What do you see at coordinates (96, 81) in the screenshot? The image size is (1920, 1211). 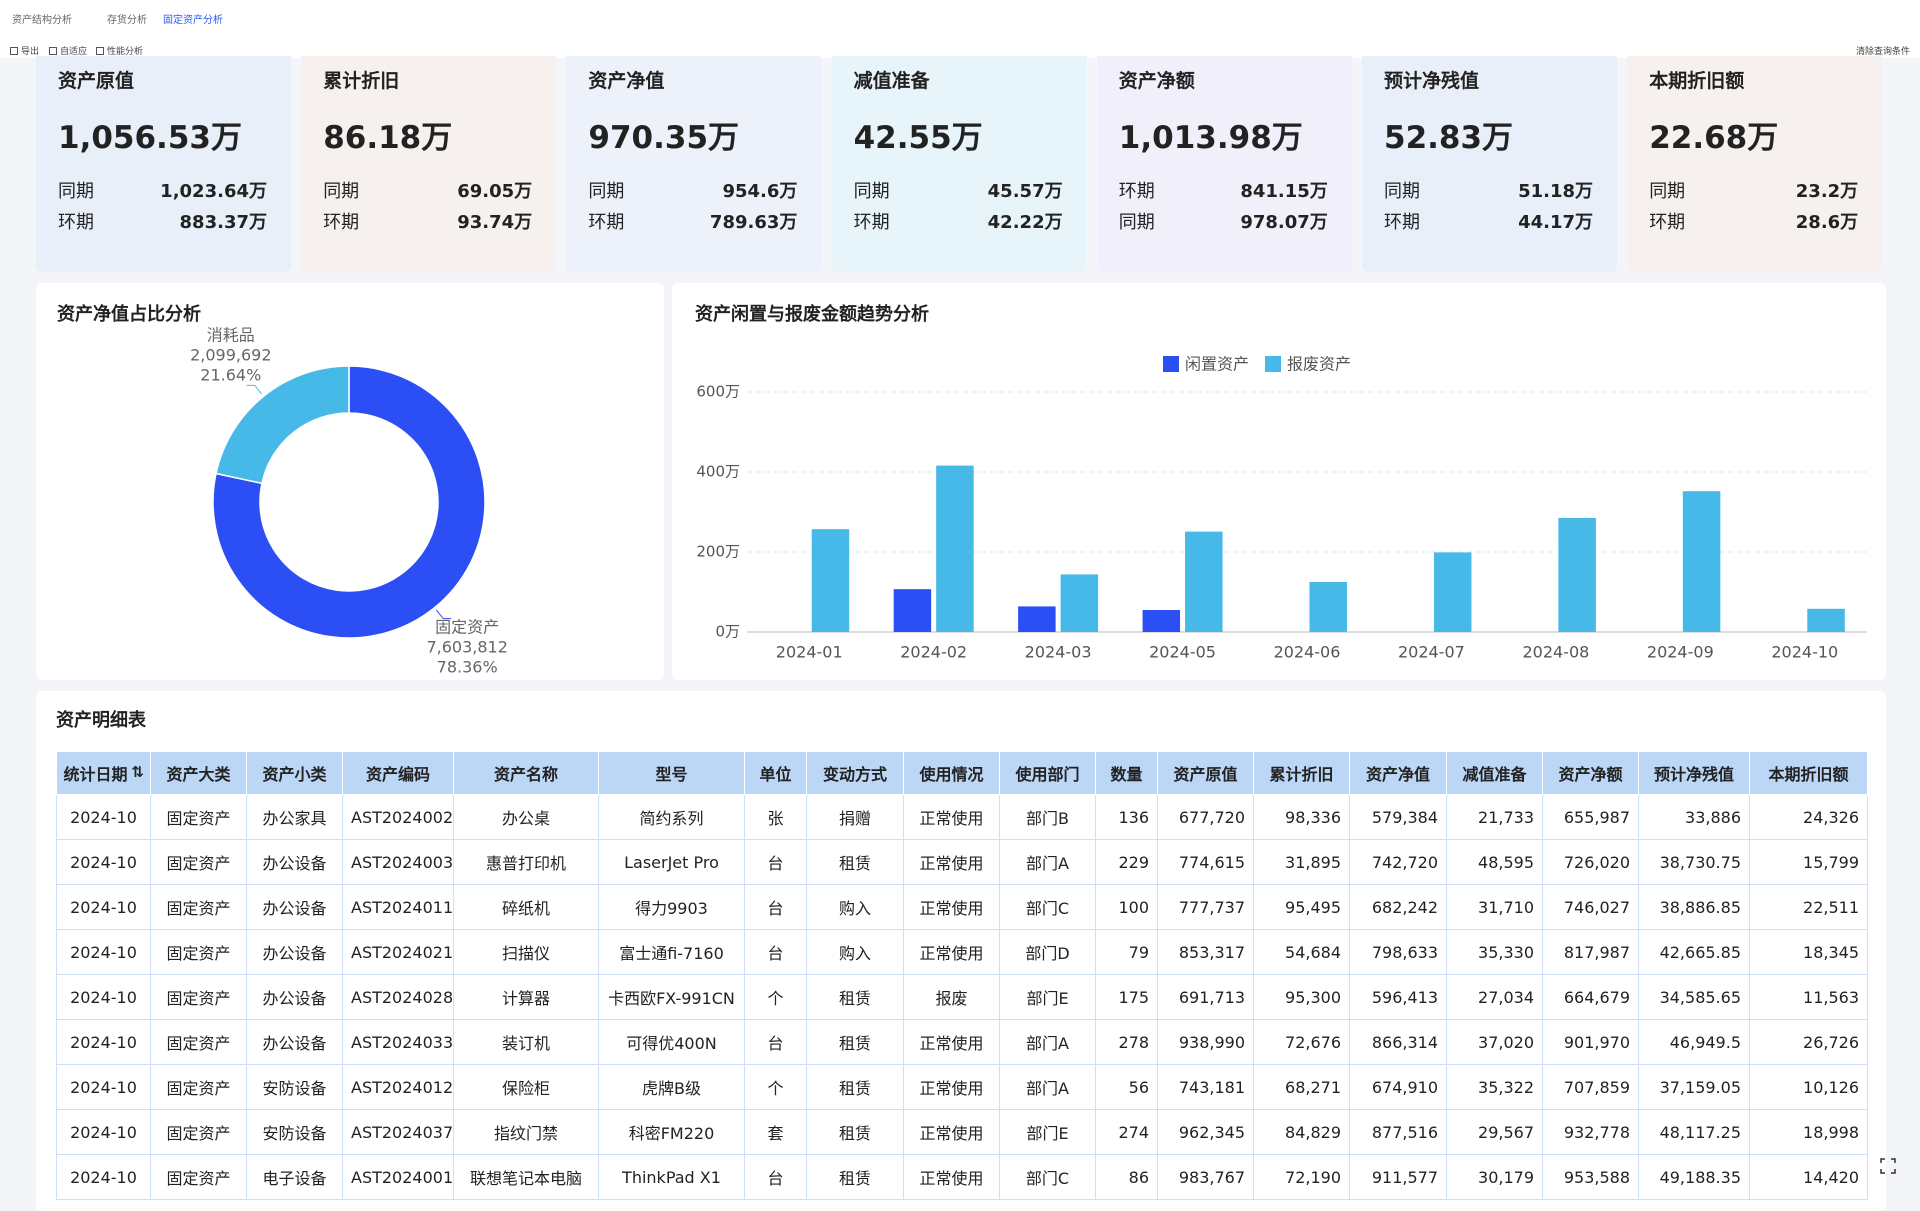 I see `kpi-title: 资产原值` at bounding box center [96, 81].